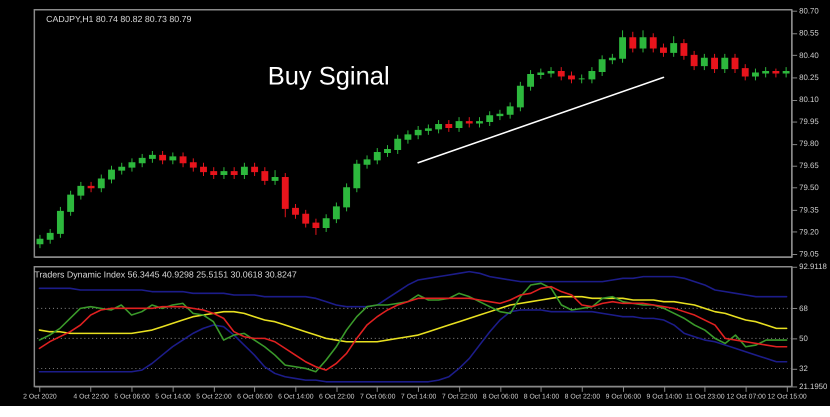  What do you see at coordinates (803, 338) in the screenshot?
I see `y-tick-label: 50` at bounding box center [803, 338].